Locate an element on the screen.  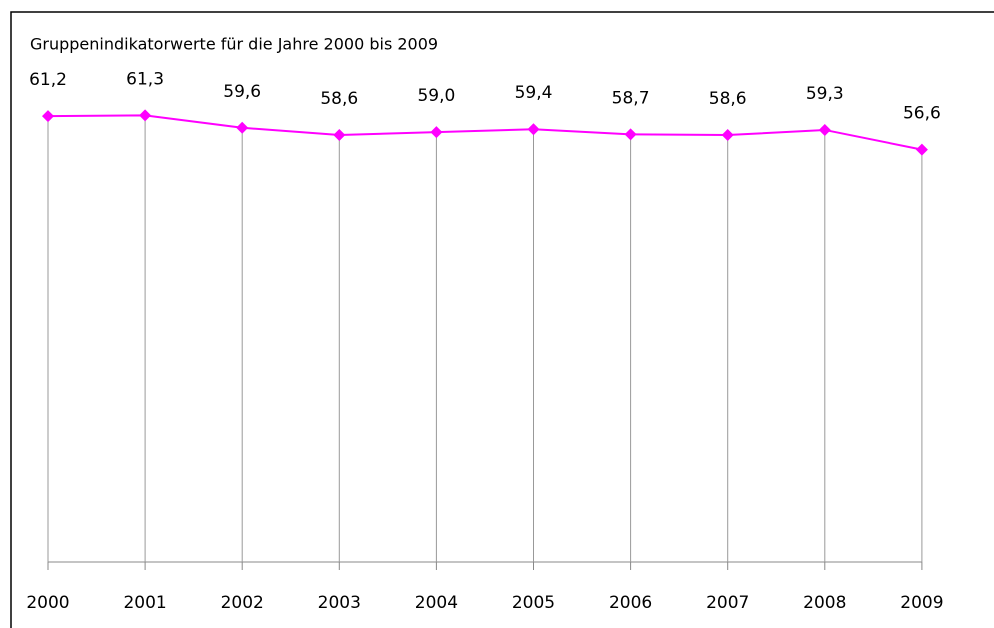
x-tick-label: 2004 is located at coordinates (436, 603).